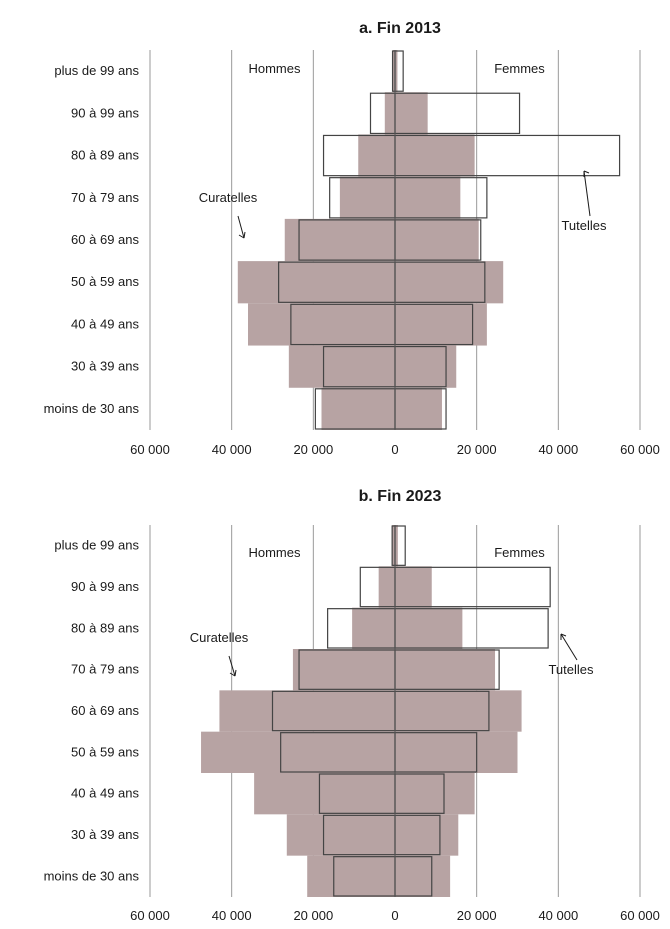 This screenshot has width=670, height=929. I want to click on chart-title: a. Fin 2013, so click(400, 28).